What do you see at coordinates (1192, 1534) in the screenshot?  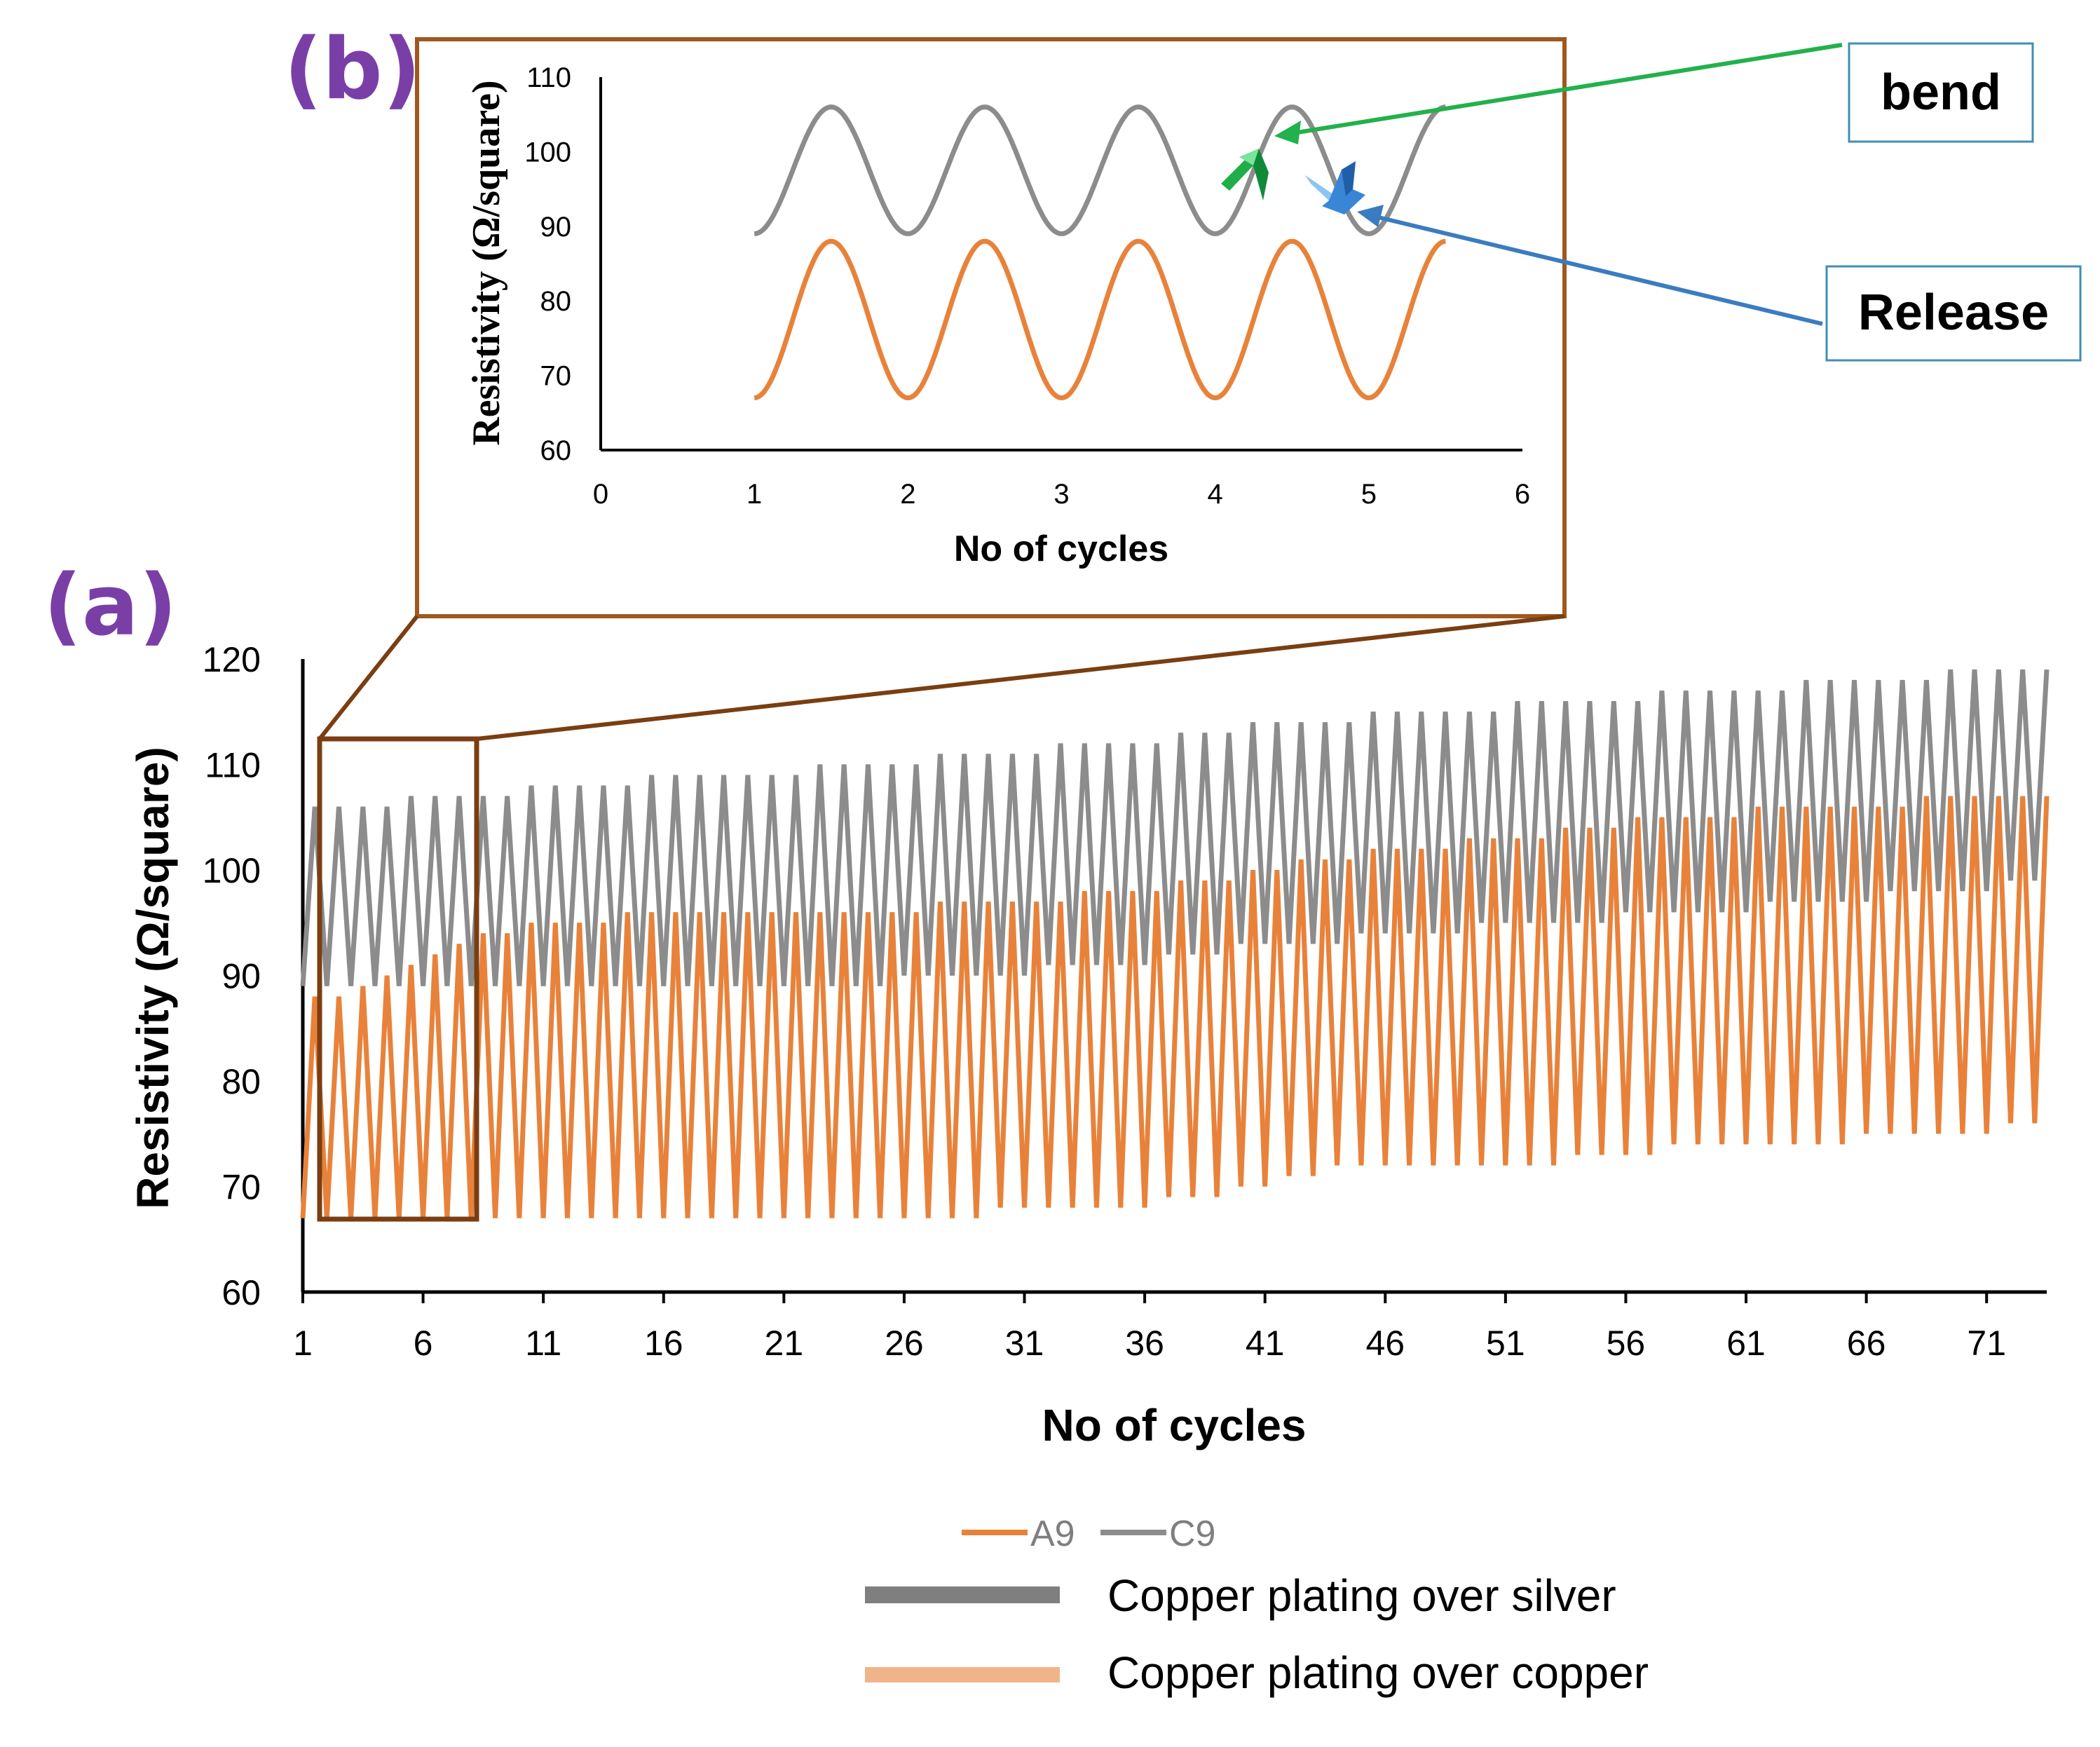 I see `legend-label-c9: C9` at bounding box center [1192, 1534].